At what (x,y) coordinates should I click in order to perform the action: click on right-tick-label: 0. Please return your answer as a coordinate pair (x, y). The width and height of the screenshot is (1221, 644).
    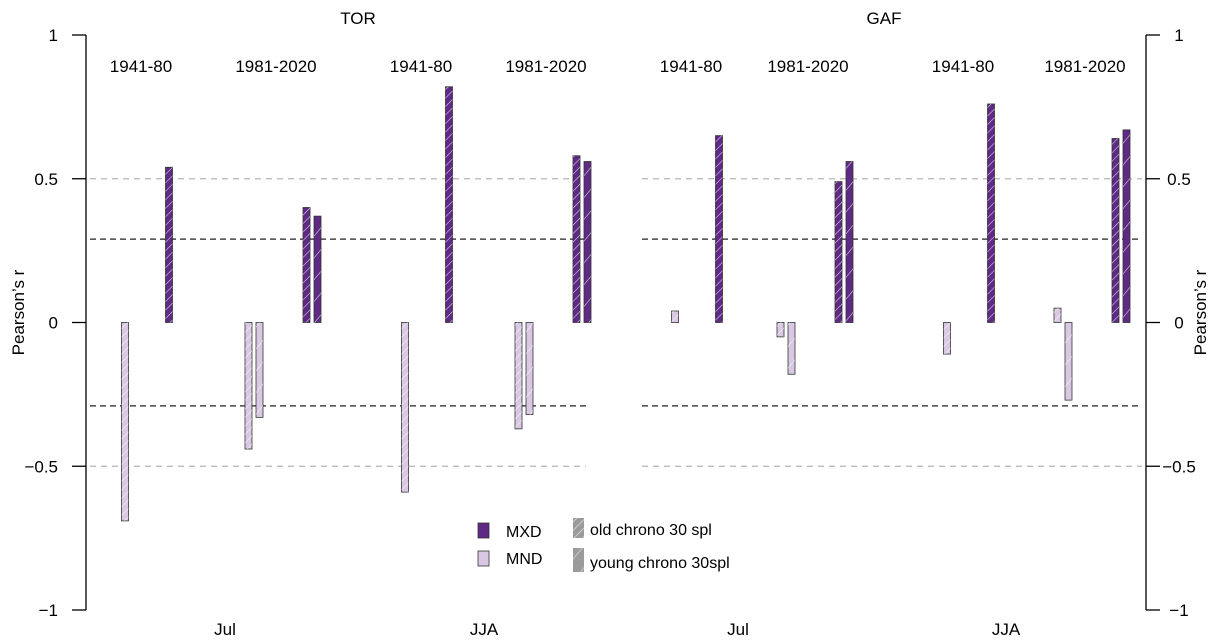
    Looking at the image, I should click on (1178, 323).